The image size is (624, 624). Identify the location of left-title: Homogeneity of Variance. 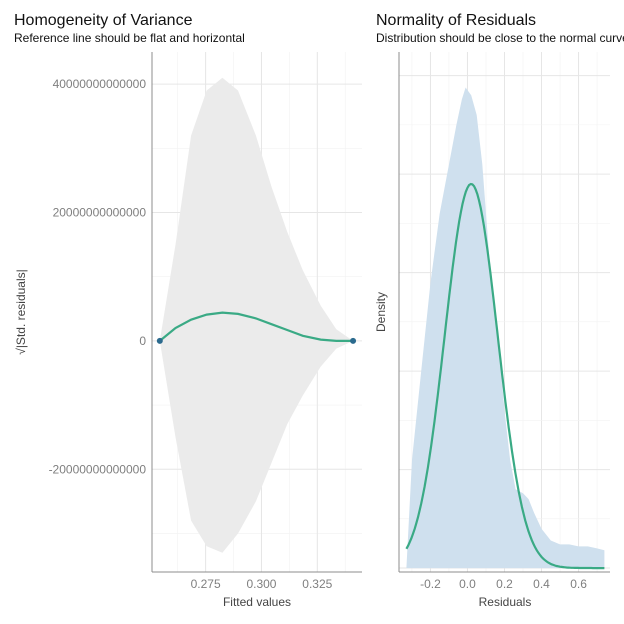
(103, 20).